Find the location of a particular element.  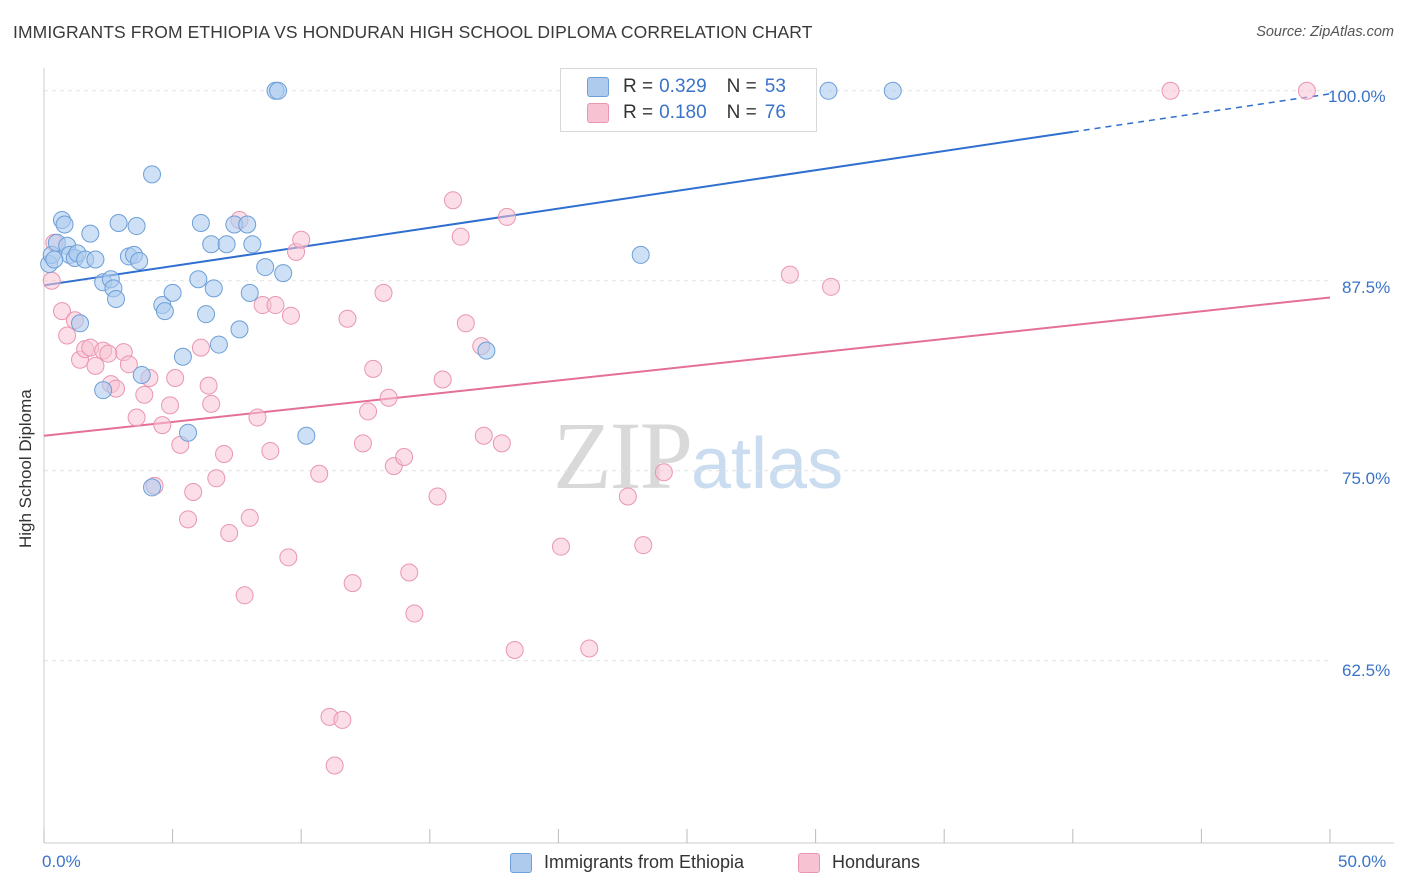

legend-r-value: 0.329 is located at coordinates (683, 86).